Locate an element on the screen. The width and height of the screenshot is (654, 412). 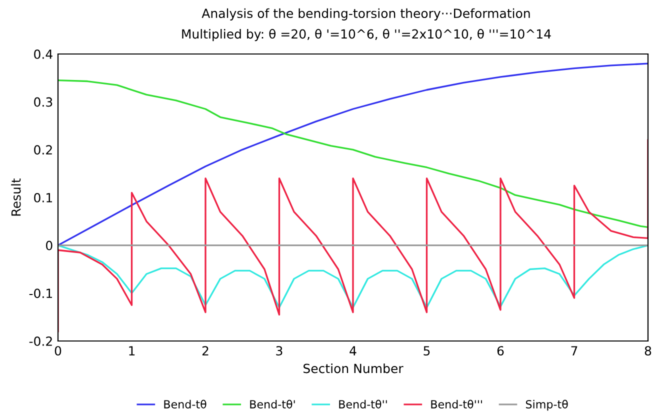
y-tick-label: 0.3 is located at coordinates (43, 102).